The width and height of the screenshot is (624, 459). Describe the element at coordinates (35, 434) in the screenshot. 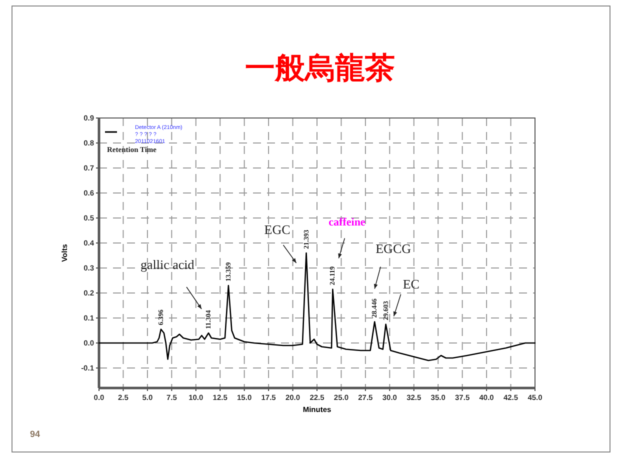

I see `text: 94` at that location.